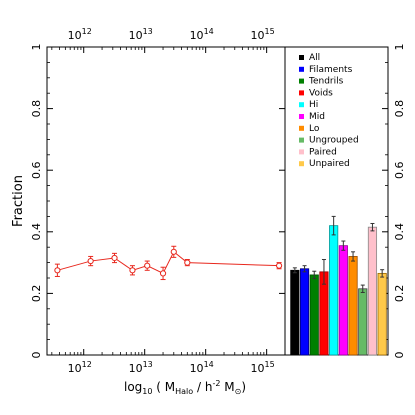 Image resolution: width=415 pixels, height=415 pixels. Describe the element at coordinates (399, 170) in the screenshot. I see `right-y-tick-label: 0.6` at that location.